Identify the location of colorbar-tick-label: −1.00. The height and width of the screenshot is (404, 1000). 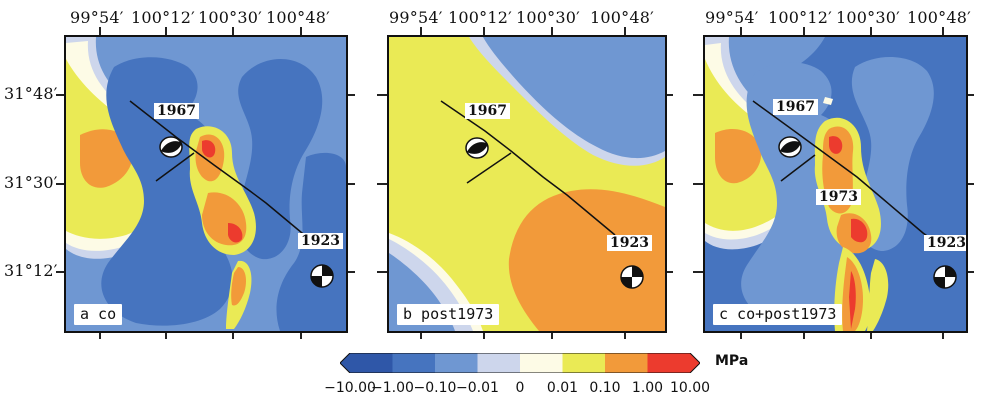
(392, 388).